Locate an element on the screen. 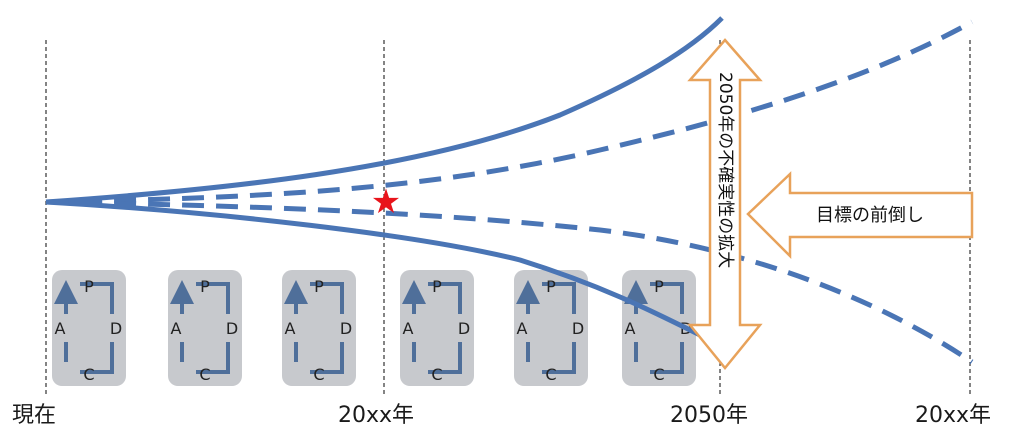 The image size is (1023, 427). target-arrow: 目標の前倒し is located at coordinates (860, 215).